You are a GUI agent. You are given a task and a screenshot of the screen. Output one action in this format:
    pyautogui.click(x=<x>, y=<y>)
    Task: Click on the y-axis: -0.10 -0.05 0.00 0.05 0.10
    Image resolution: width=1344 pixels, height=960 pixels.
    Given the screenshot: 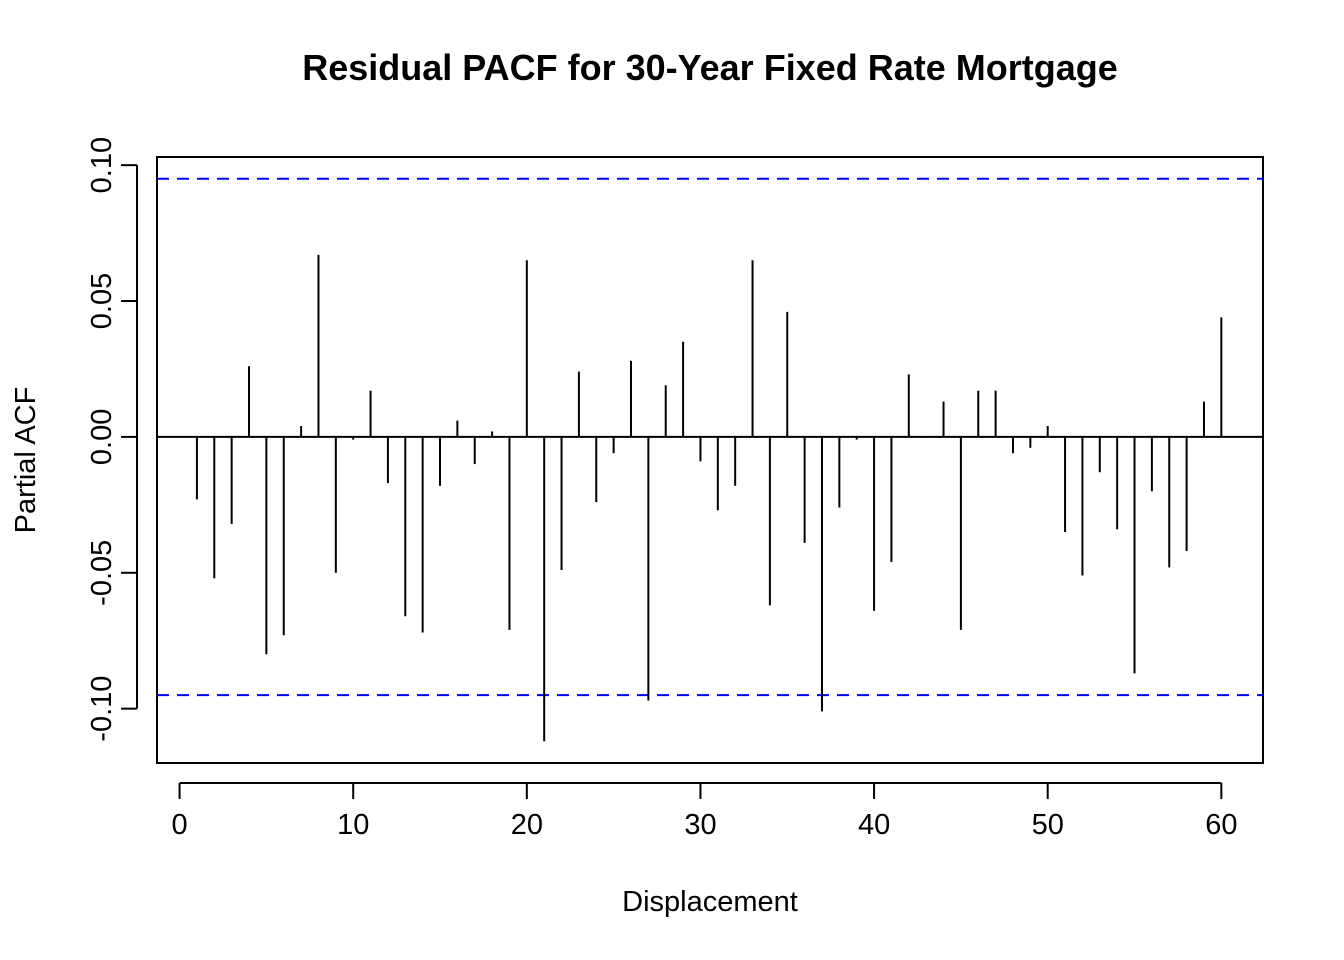 What is the action you would take?
    pyautogui.click(x=112, y=439)
    